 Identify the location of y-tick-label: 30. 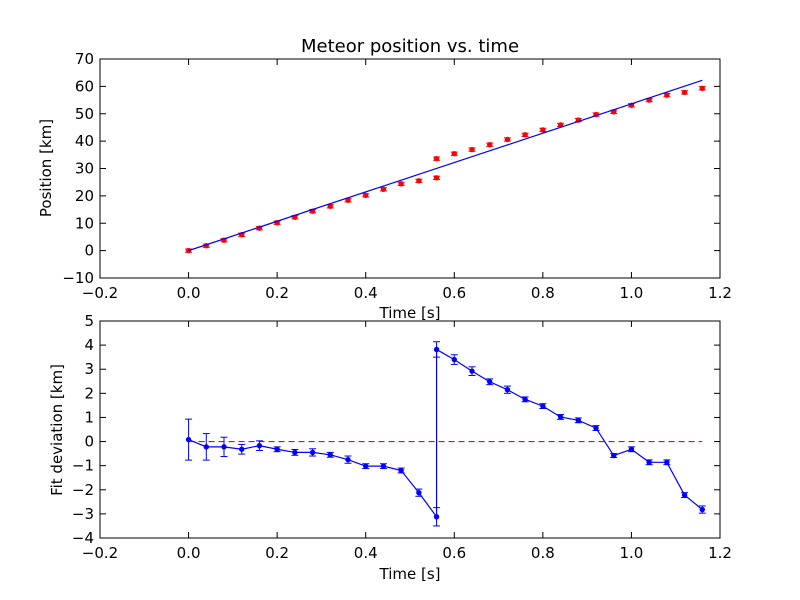
(84, 169).